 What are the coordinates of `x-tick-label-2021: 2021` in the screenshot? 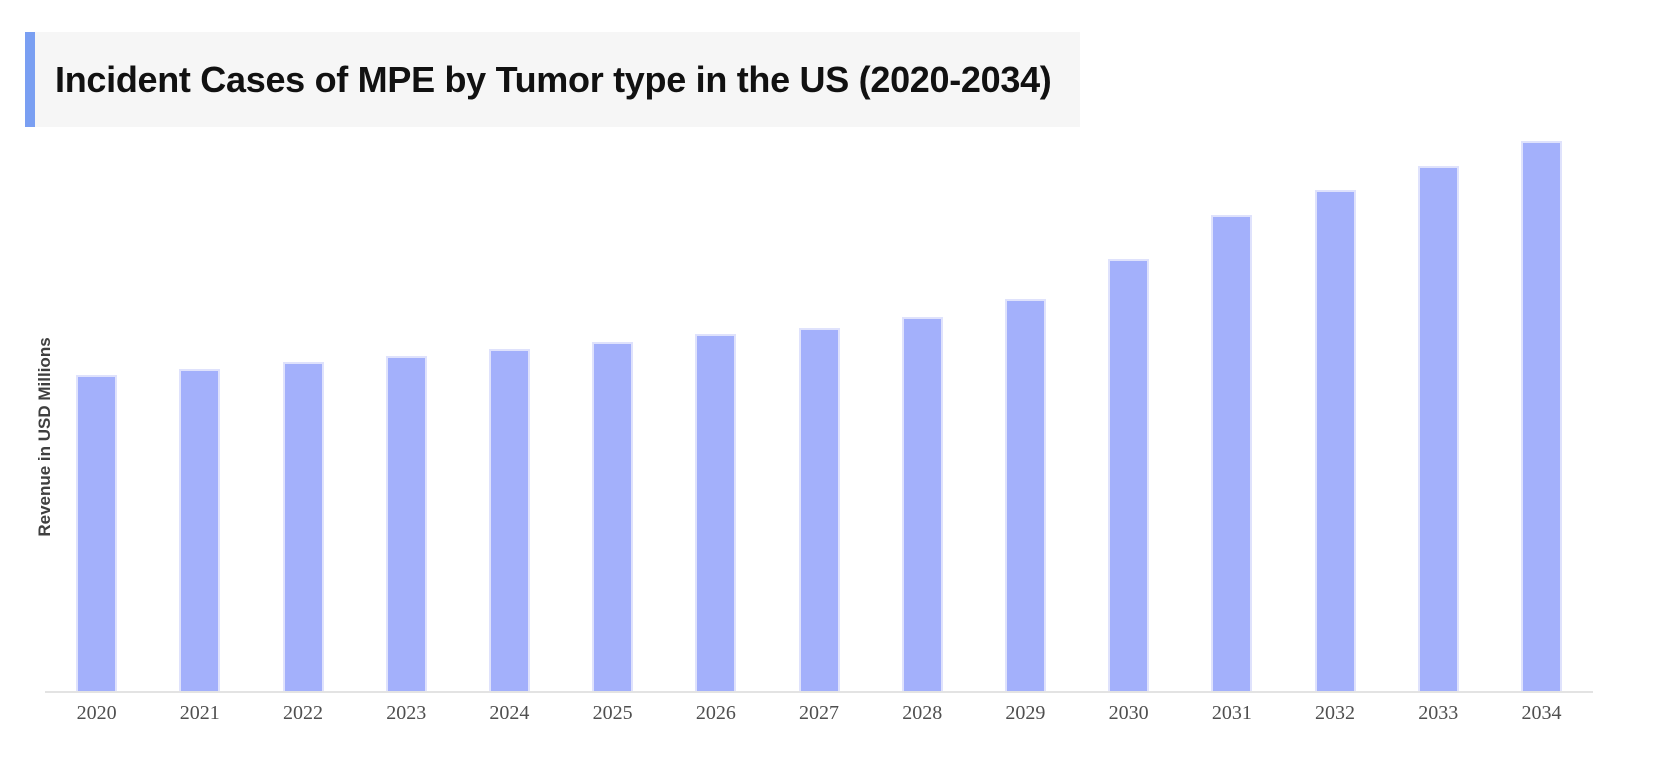 It's located at (199, 713).